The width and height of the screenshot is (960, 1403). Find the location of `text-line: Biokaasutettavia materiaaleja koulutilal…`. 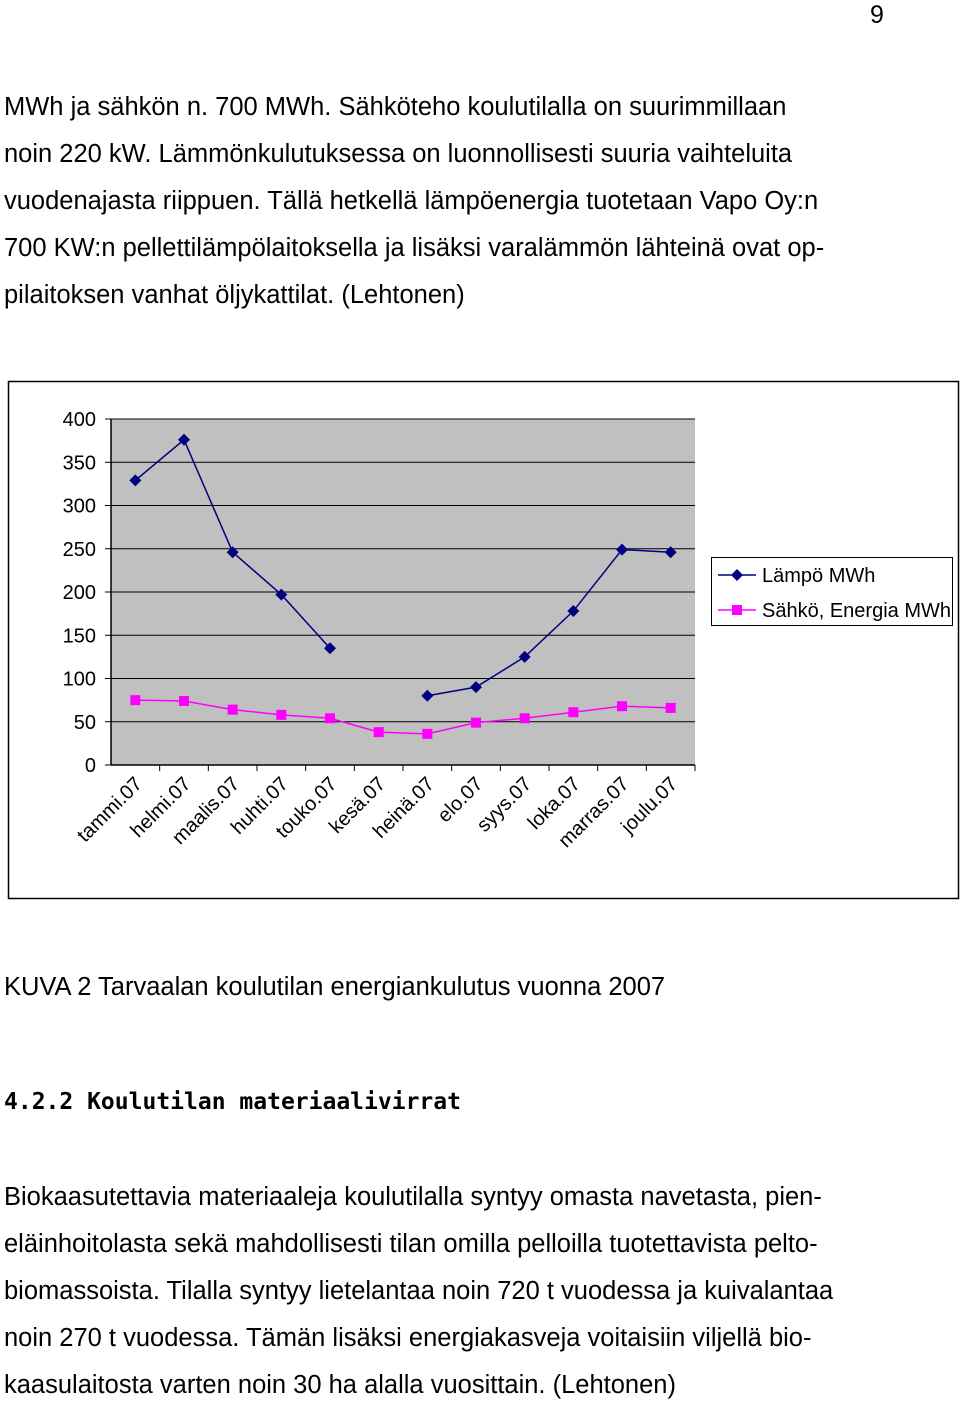

text-line: Biokaasutettavia materiaaleja koulutilal… is located at coordinates (413, 1197).